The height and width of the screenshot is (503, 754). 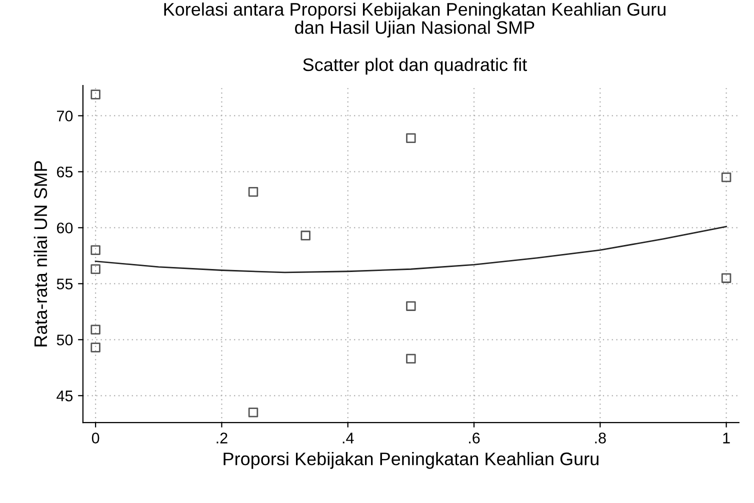 I want to click on chart-title: Korelasi antara Proporsi Kebijakan Peningkatan Keahlian Guru dan Hasil Ujian Nasional SMP, so click(x=415, y=20).